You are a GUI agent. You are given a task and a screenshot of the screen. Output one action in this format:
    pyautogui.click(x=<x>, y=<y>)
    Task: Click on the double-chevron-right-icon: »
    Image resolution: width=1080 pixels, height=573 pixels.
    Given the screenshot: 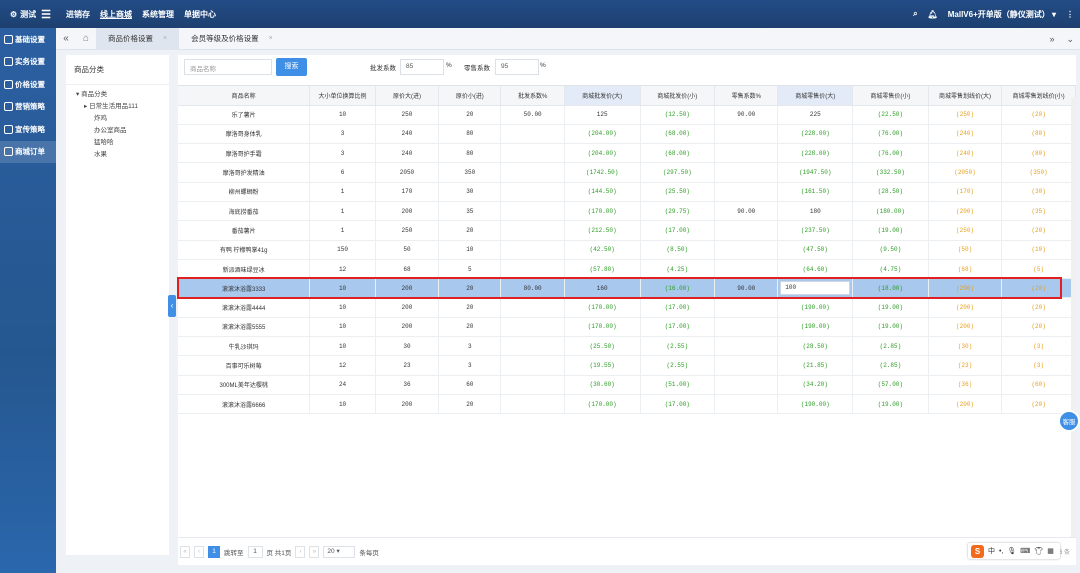 What is the action you would take?
    pyautogui.click(x=1052, y=39)
    